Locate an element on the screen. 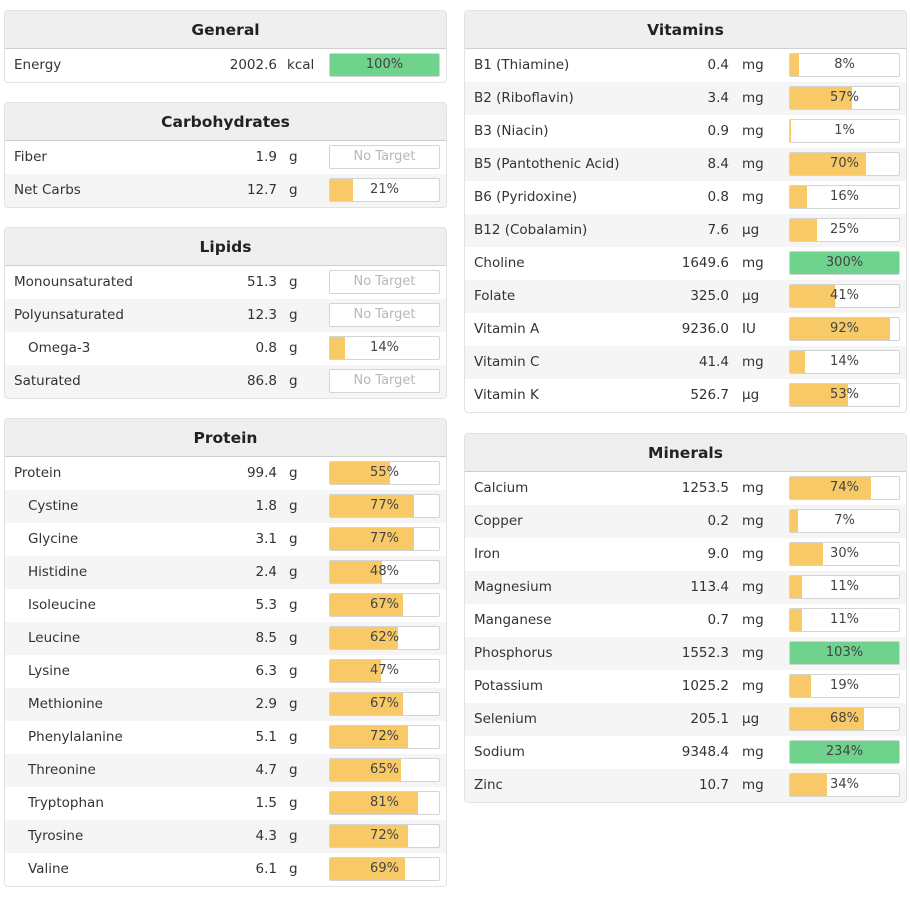 This screenshot has height=906, width=910. target-progress-bar: 41% is located at coordinates (844, 296).